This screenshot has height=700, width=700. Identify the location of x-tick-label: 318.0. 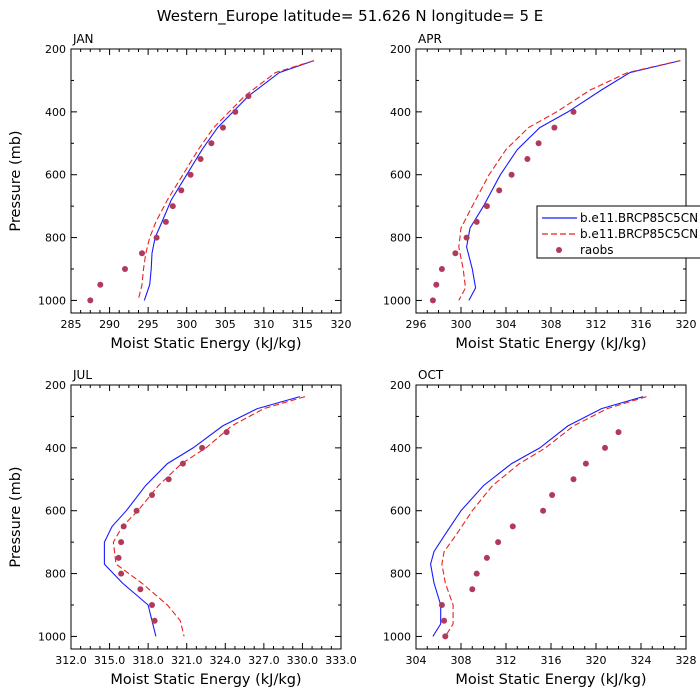
(148, 660).